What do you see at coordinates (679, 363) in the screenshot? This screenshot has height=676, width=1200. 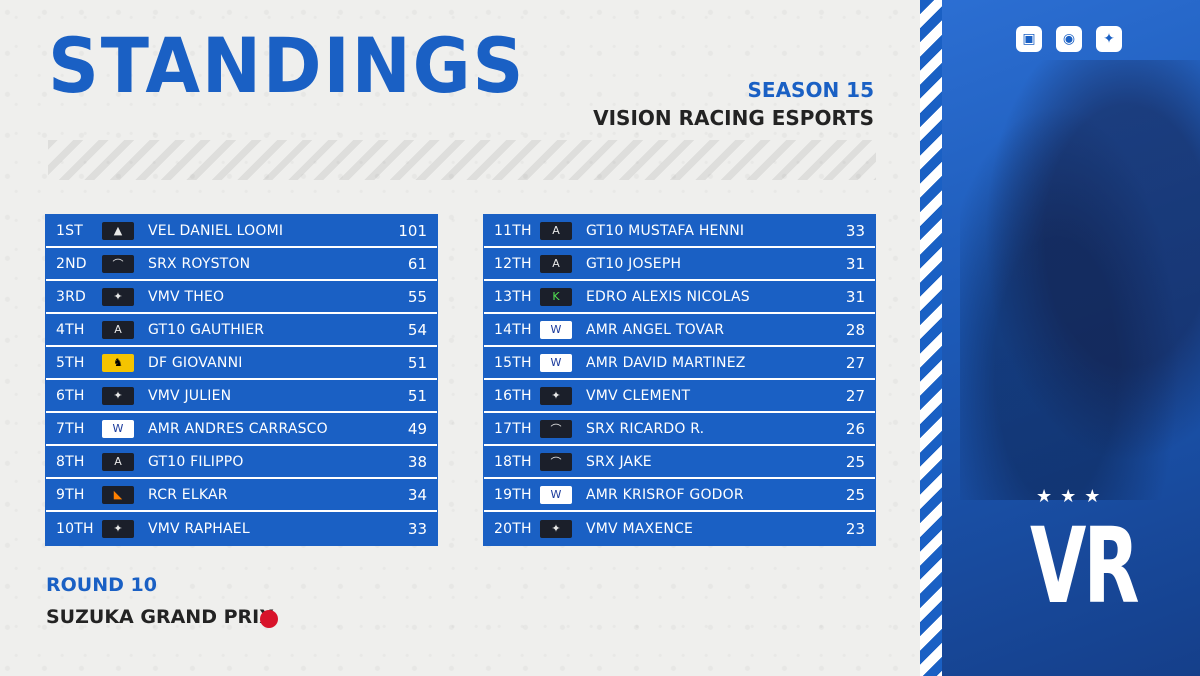 I see `table-row: 15TH W AMR DAVID MARTINEZ 27` at bounding box center [679, 363].